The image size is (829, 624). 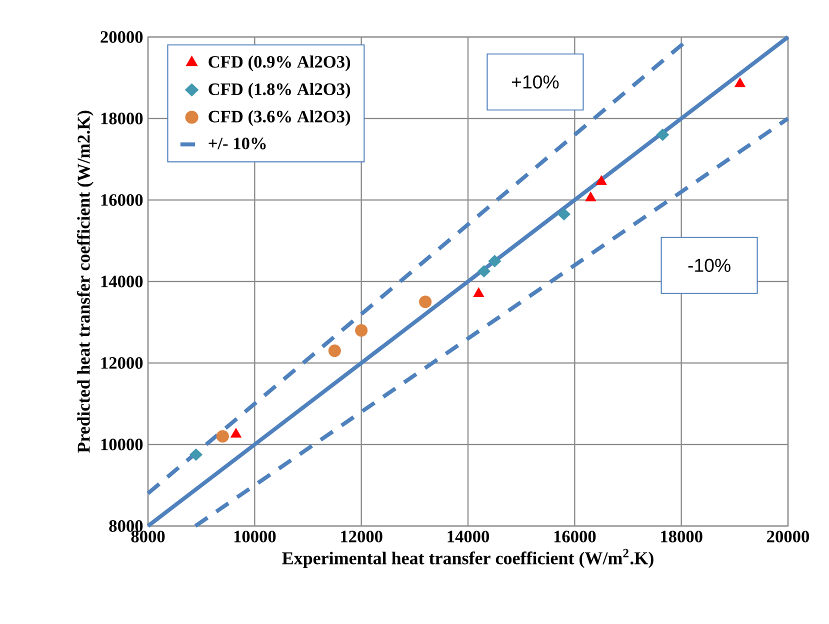 What do you see at coordinates (279, 64) in the screenshot?
I see `legend-label: CFD (0.9% Al2O3)` at bounding box center [279, 64].